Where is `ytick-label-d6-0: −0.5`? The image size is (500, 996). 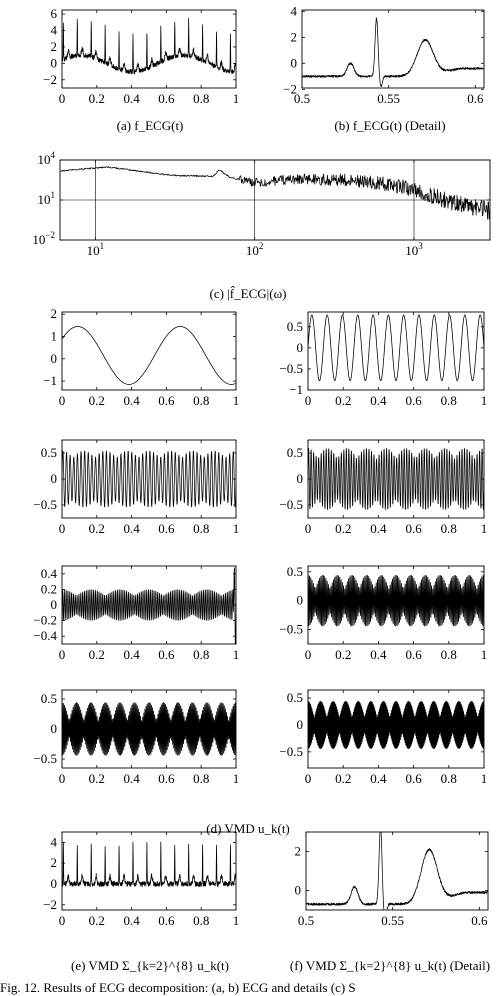 ytick-label-d6-0: −0.5 is located at coordinates (291, 629).